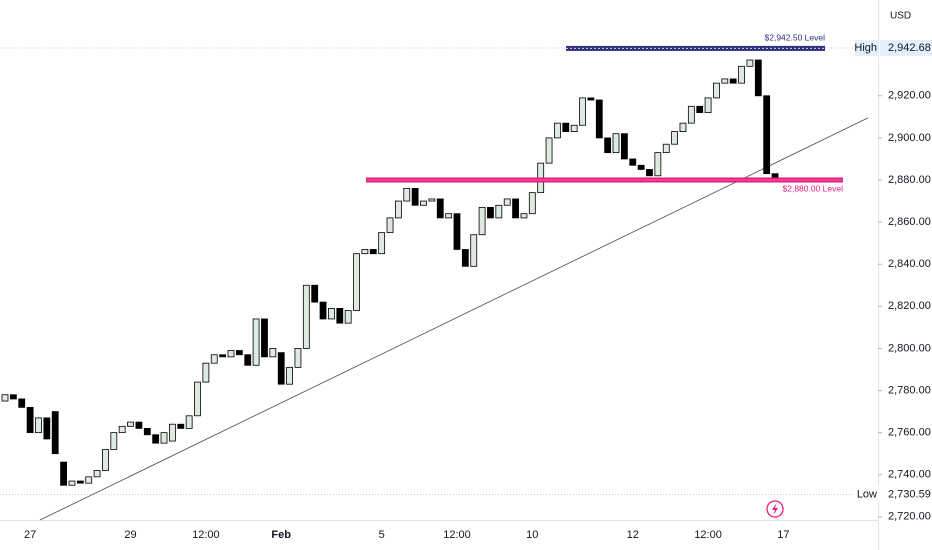 The image size is (932, 550). I want to click on y-tick-label: 2,920.00, so click(909, 96).